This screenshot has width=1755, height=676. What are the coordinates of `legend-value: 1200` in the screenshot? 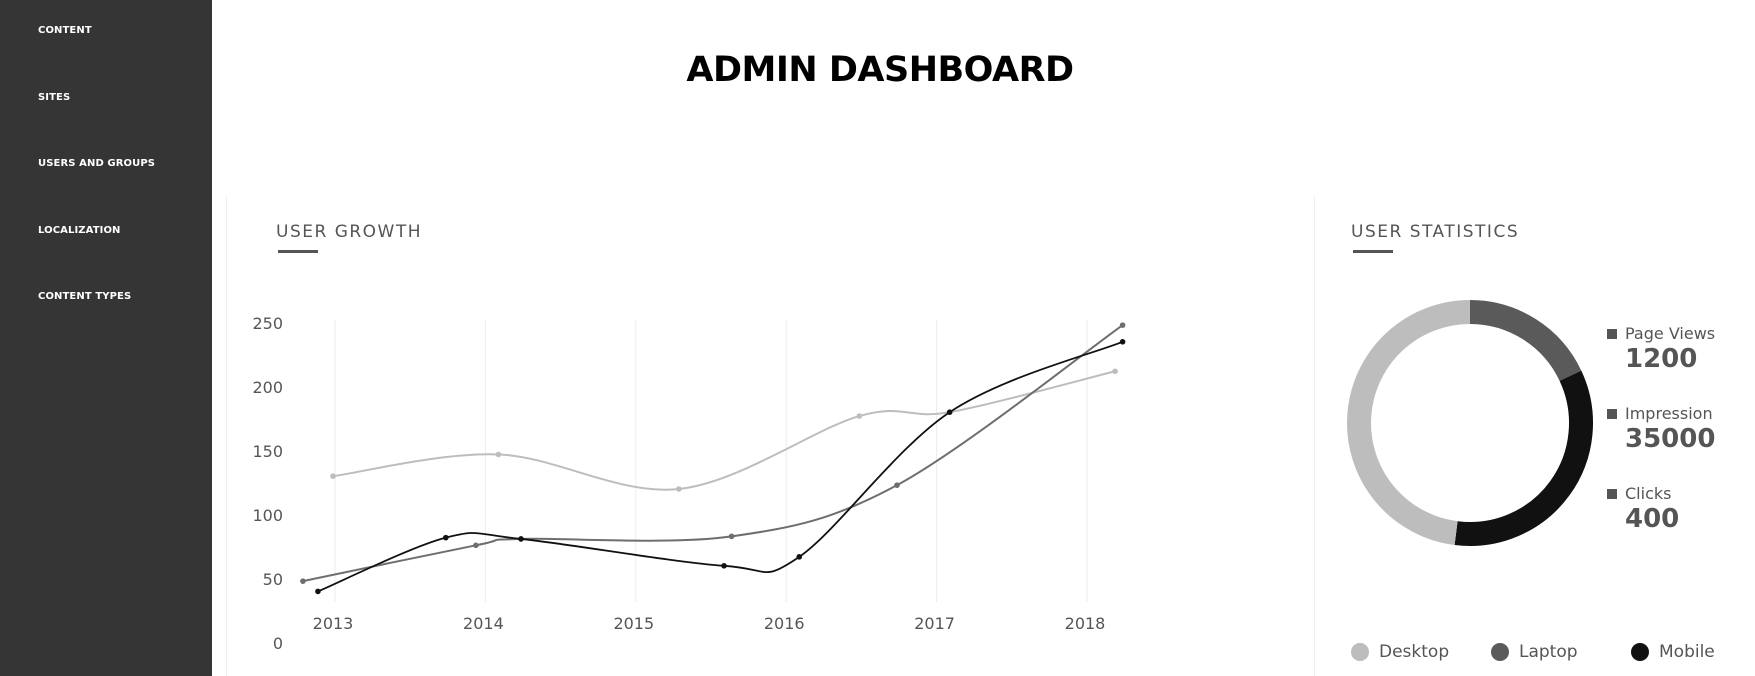 It's located at (1661, 359).